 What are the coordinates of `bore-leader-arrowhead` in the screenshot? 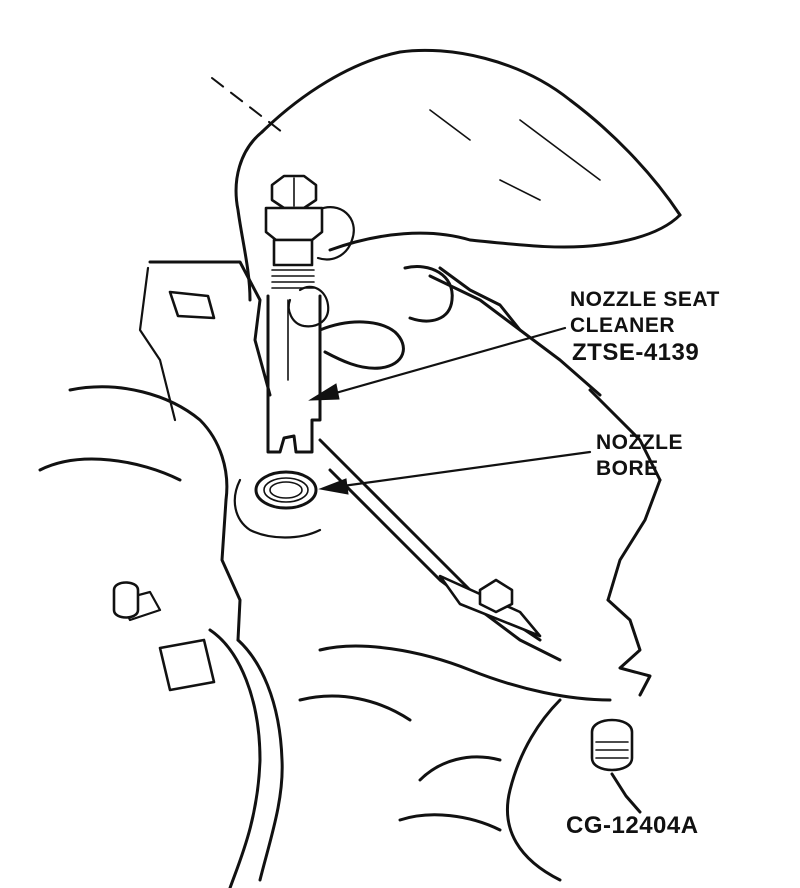 It's located at (333, 486).